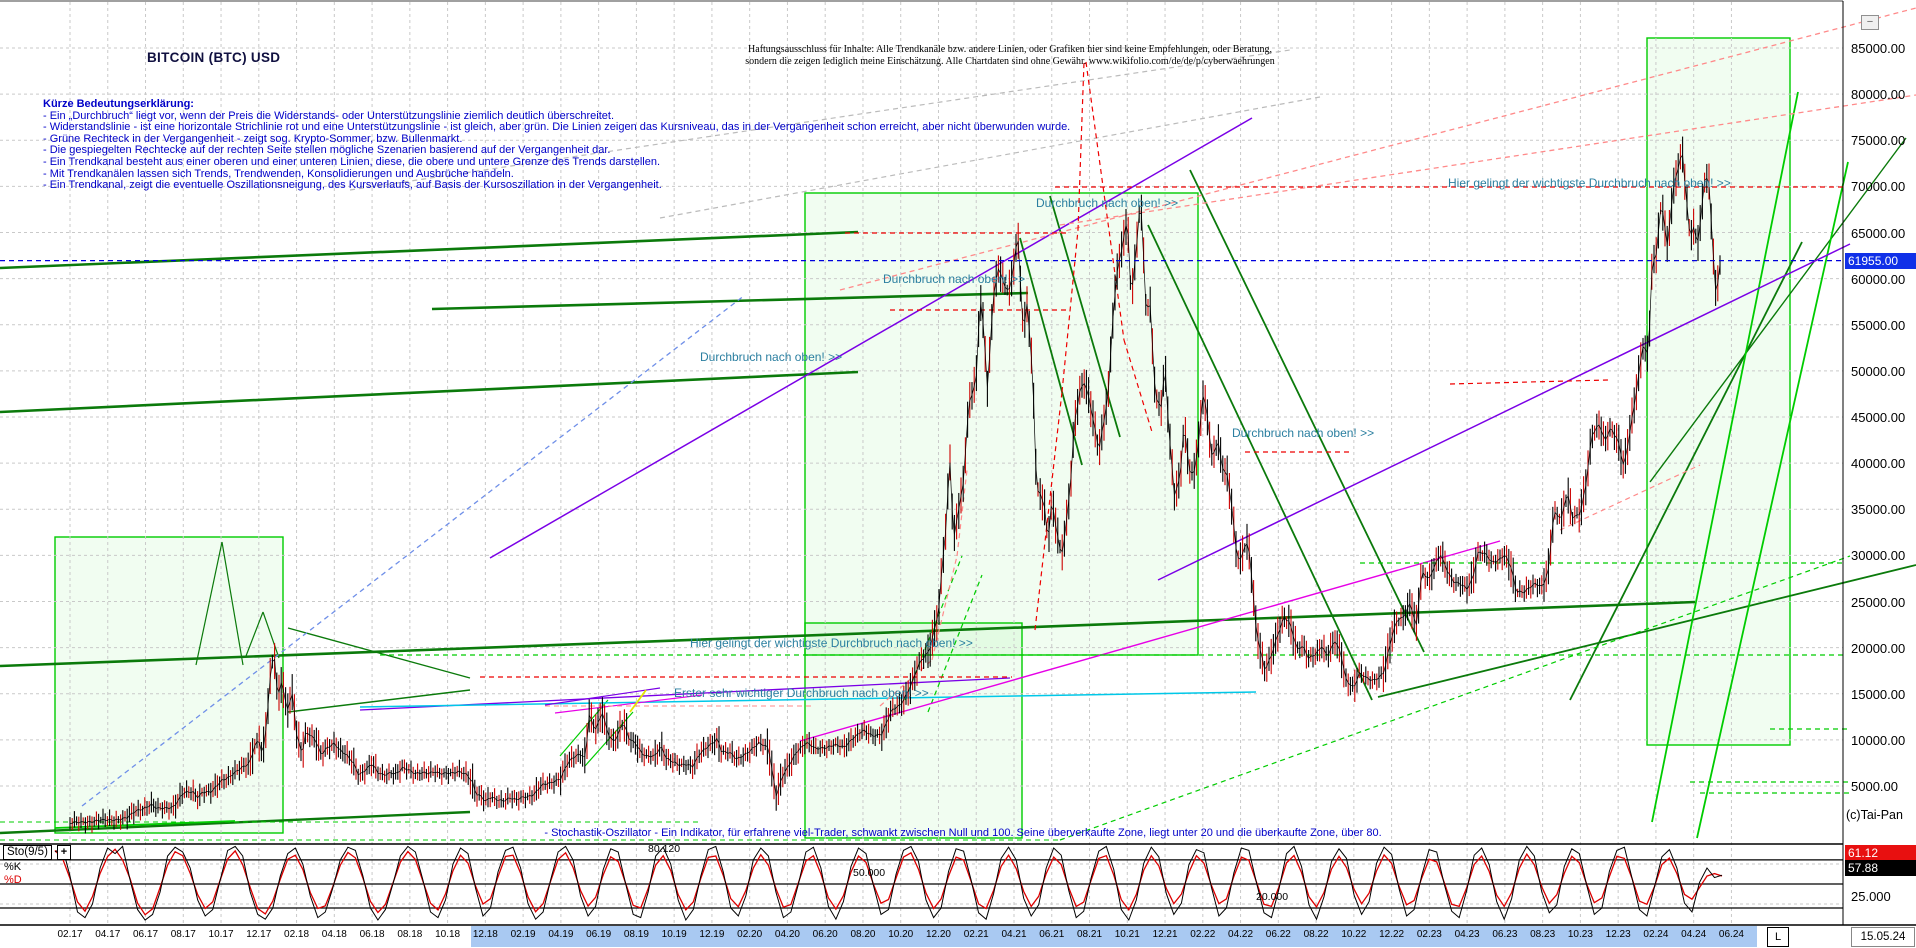  Describe the element at coordinates (1778, 937) in the screenshot. I see `latest-flag-box: L` at that location.